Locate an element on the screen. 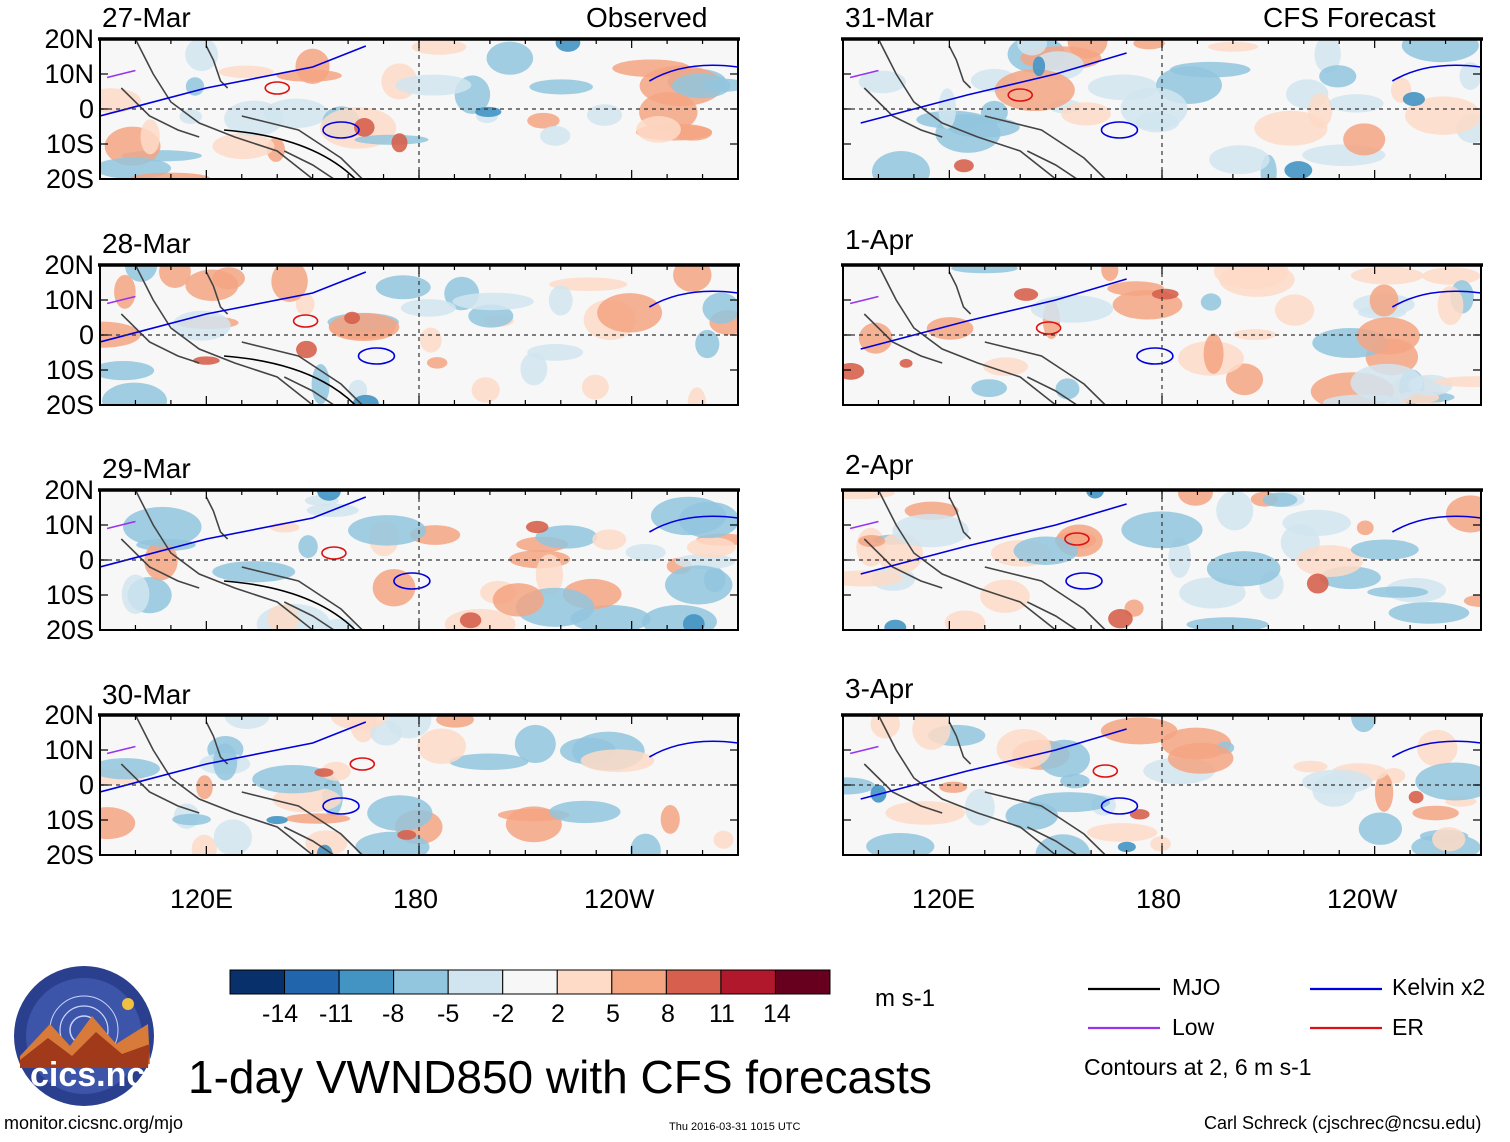  footer-url: monitor.cicsnc.org/mjo is located at coordinates (94, 1123).